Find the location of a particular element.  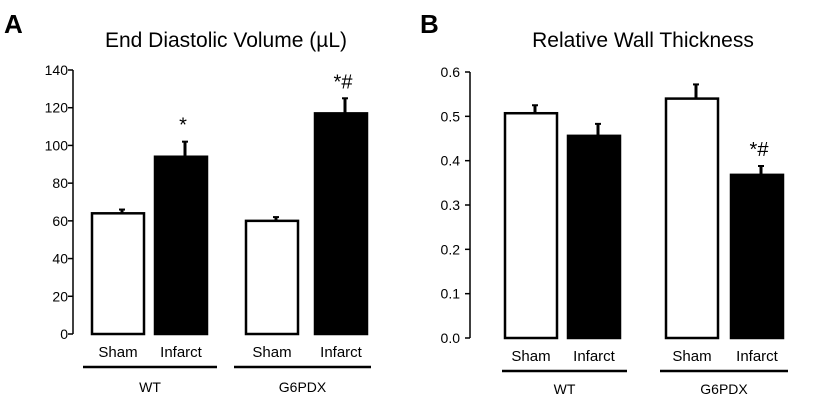

y-tick-label: 80 is located at coordinates (60, 183).